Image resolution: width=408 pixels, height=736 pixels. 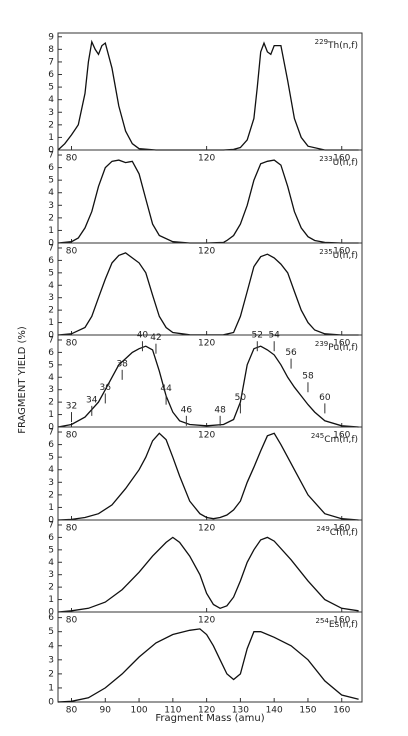 I want to click on charge-annotation: 46, so click(x=187, y=410).